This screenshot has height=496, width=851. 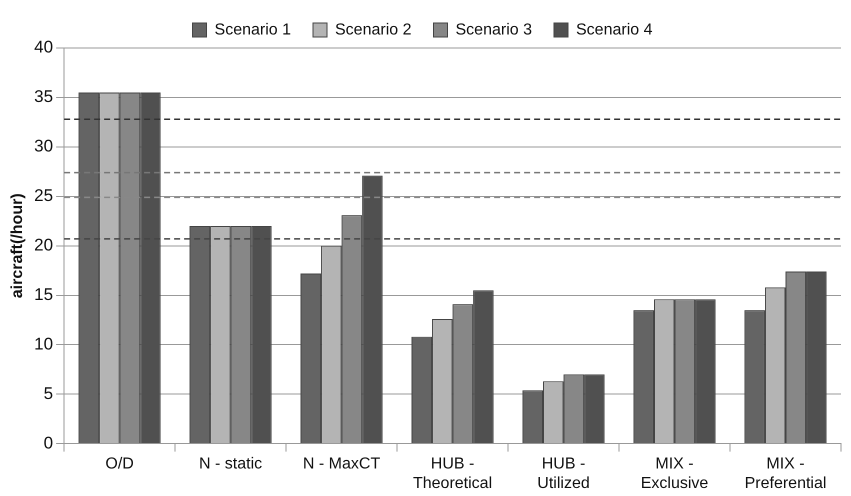 What do you see at coordinates (785, 474) in the screenshot?
I see `x-tick-label: MIX - Preferential` at bounding box center [785, 474].